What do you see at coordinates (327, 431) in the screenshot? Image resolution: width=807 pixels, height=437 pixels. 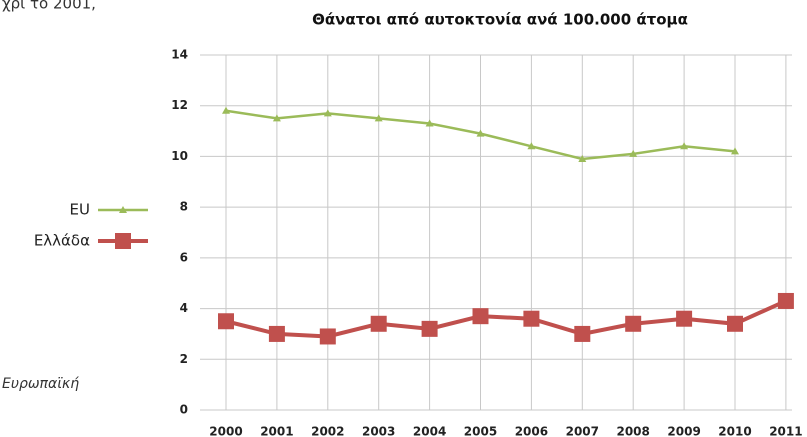 I see `x-tick-label: 2002` at bounding box center [327, 431].